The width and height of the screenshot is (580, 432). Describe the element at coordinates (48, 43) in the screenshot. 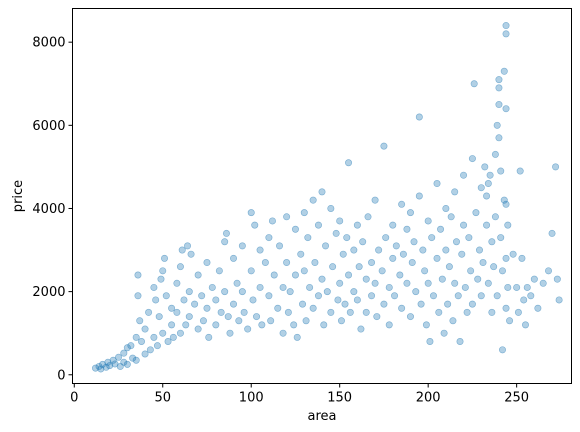

I see `y-tick-label: 8000` at that location.